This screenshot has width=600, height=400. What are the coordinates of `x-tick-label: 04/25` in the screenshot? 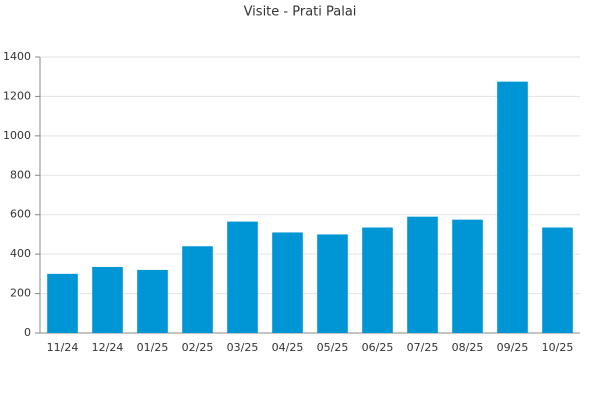 It's located at (288, 347).